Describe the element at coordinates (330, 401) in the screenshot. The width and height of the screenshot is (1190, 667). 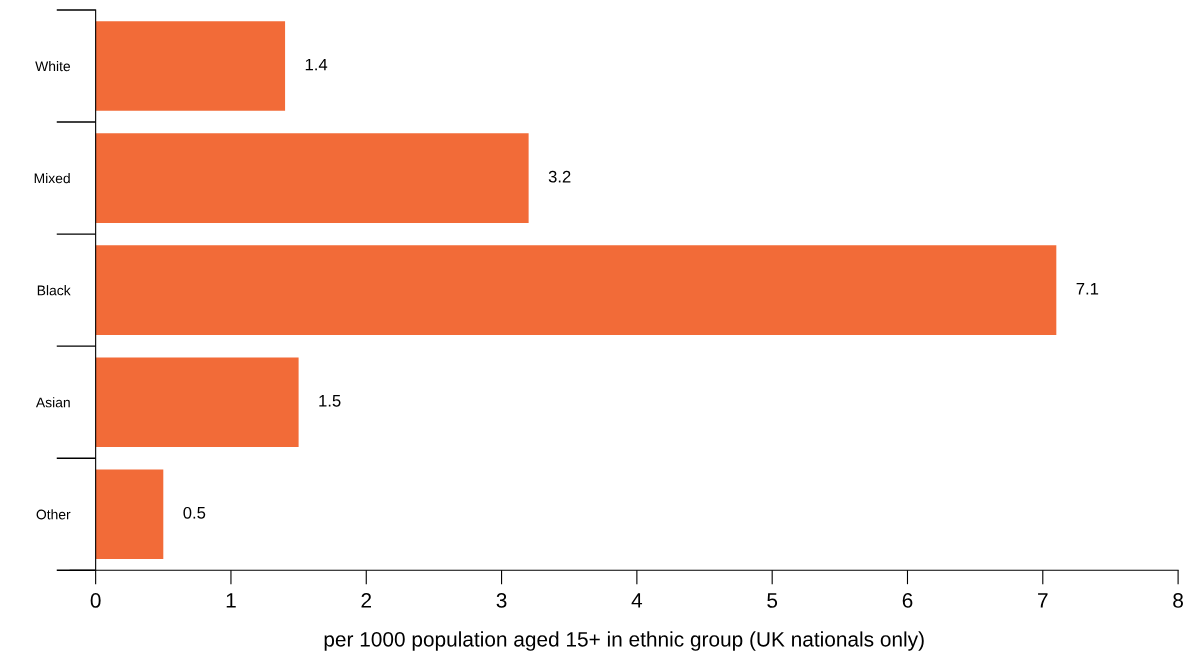
I see `data-label: 1.5` at that location.